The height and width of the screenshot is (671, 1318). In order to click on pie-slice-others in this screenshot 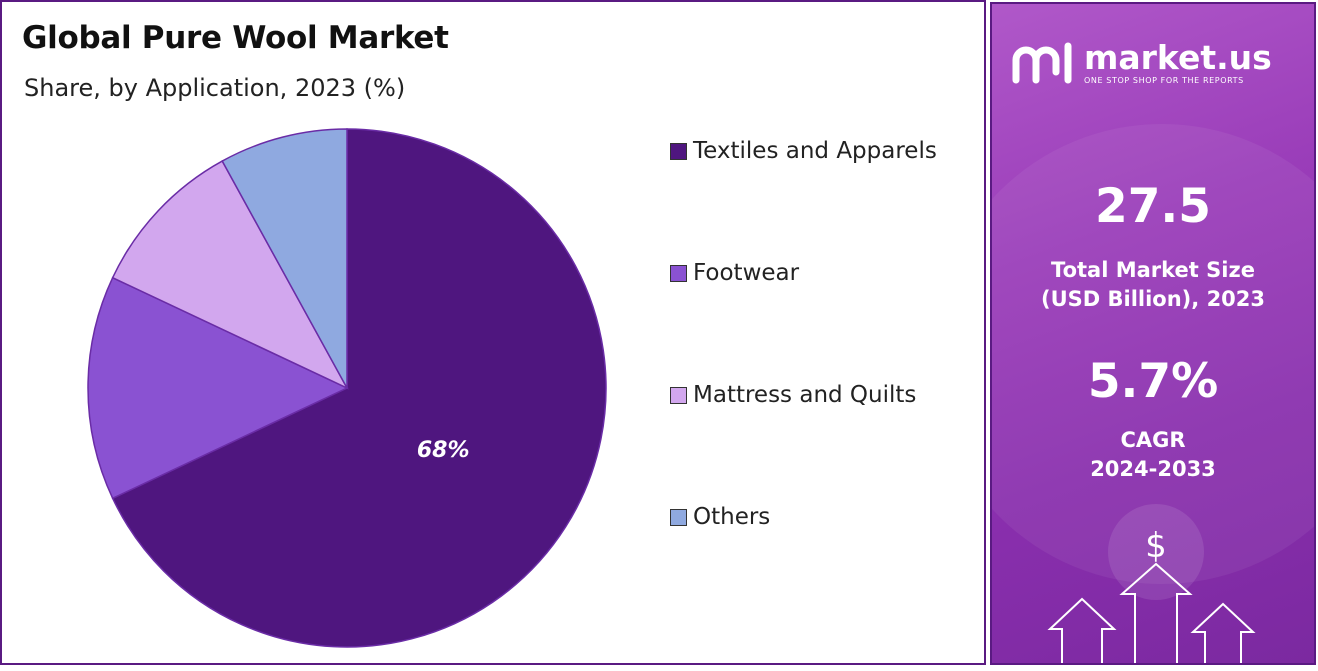, I will do `click(284, 258)`.